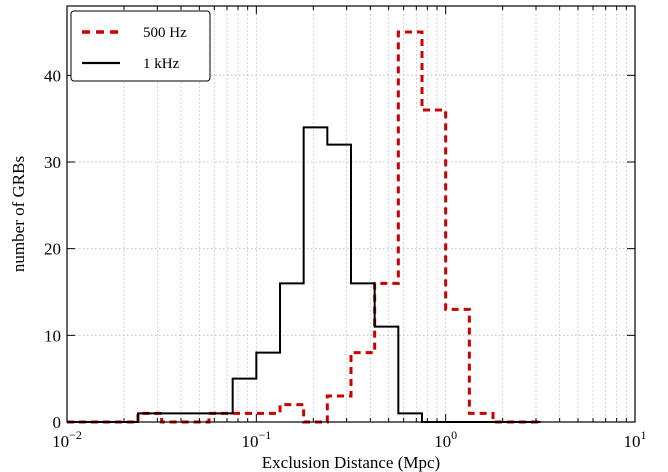 The width and height of the screenshot is (668, 472). Describe the element at coordinates (165, 33) in the screenshot. I see `legend-label-500hz: 500 Hz` at that location.